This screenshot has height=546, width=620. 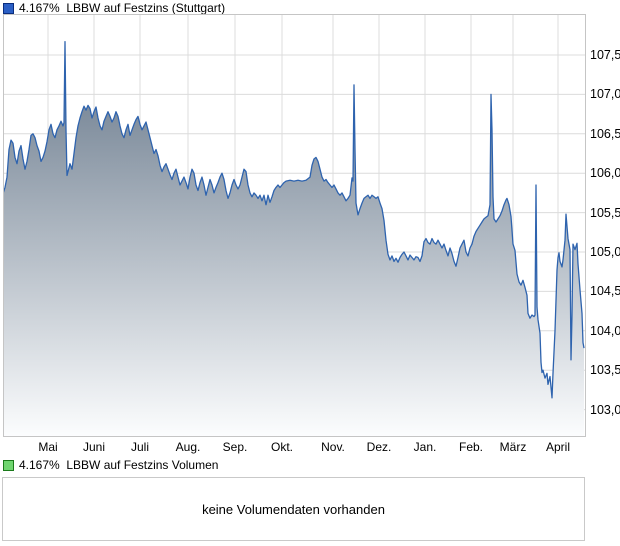 I want to click on x-axis-label: März, so click(x=513, y=447).